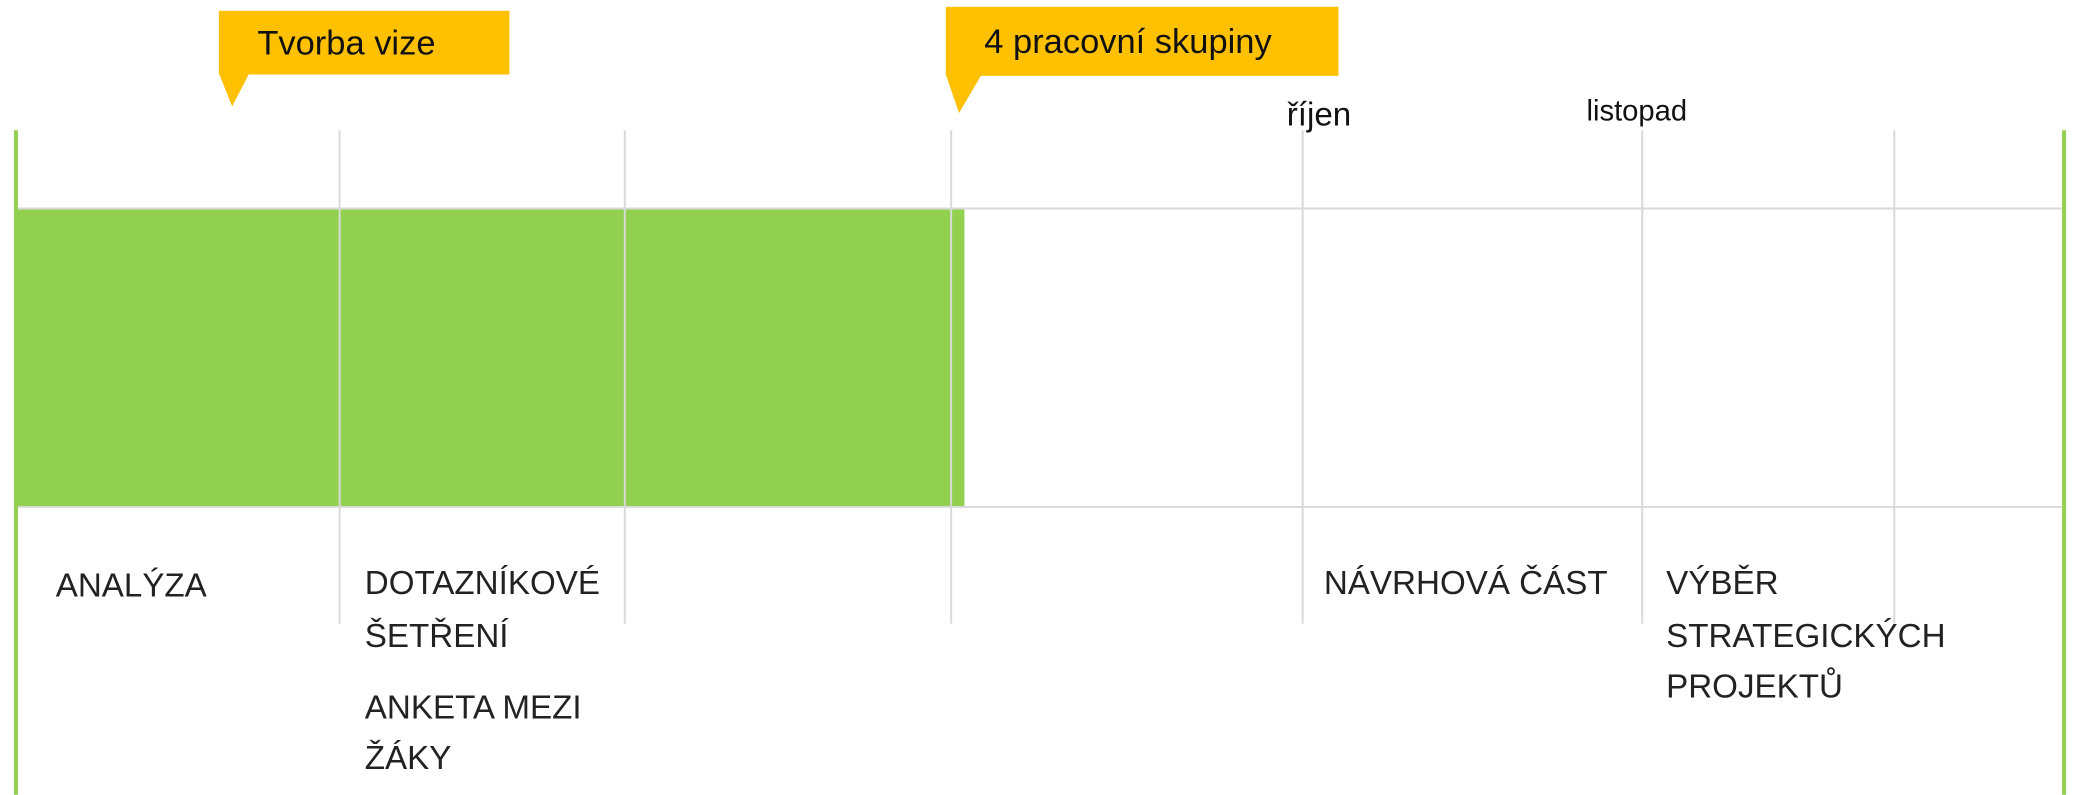  Describe the element at coordinates (1128, 42) in the screenshot. I see `callout-text: 4 pracovní skupiny` at that location.